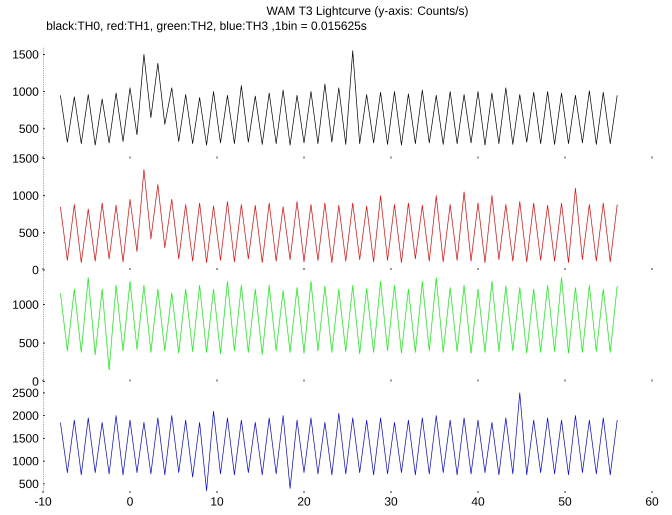  Describe the element at coordinates (43, 501) in the screenshot. I see `x-tick-label: -10` at that location.